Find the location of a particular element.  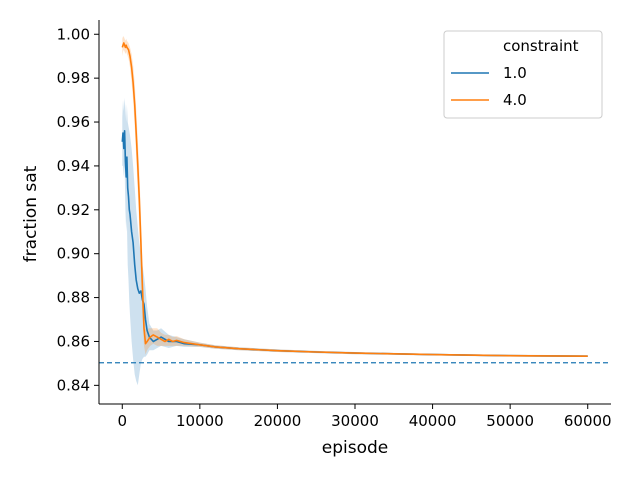

y-tick-label: 0.84 is located at coordinates (73, 385).